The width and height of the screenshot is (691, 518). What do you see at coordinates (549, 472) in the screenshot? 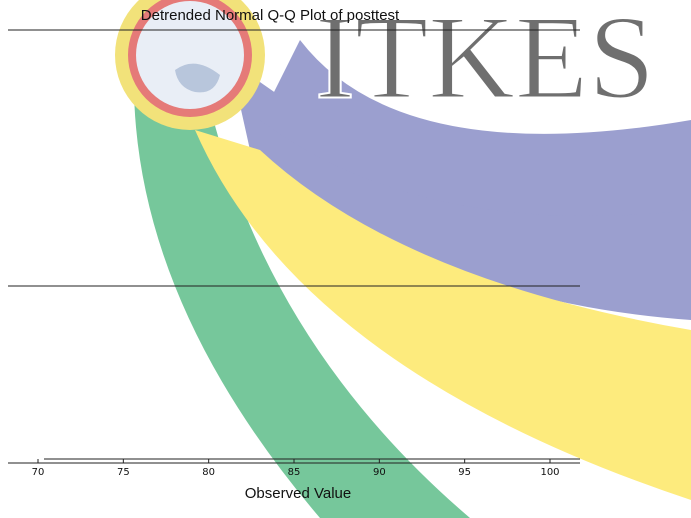
I see `x-tick-label: 100` at bounding box center [549, 472].